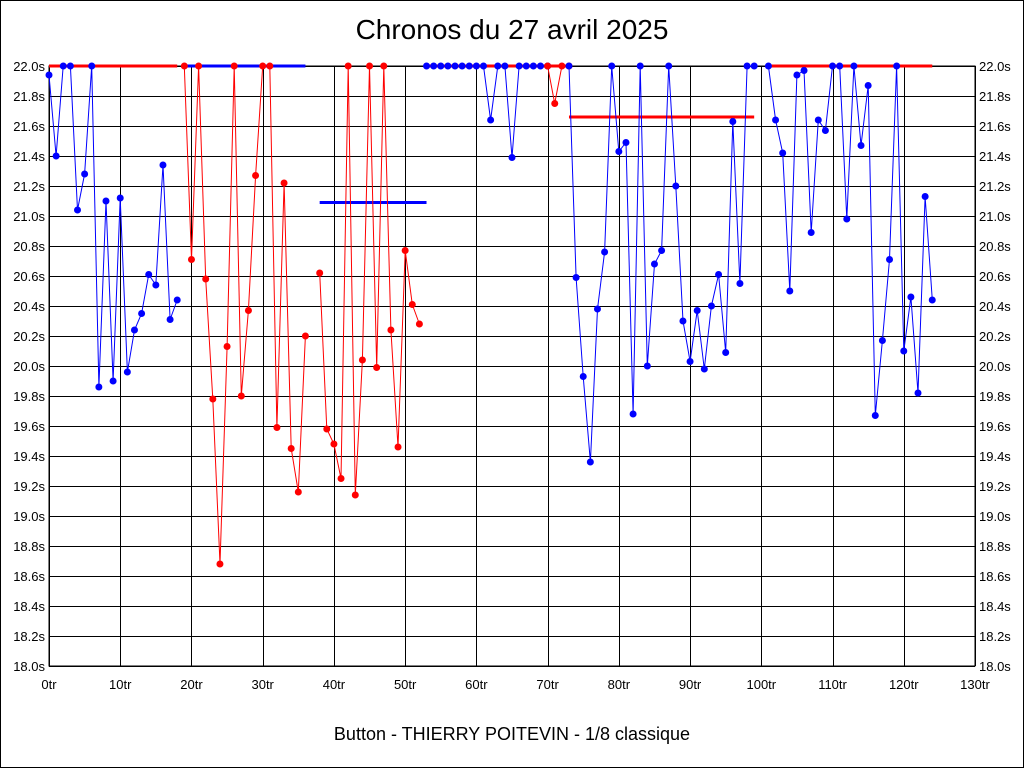  Describe the element at coordinates (29, 606) in the screenshot. I see `y-tick-label-left: 18.4s` at that location.